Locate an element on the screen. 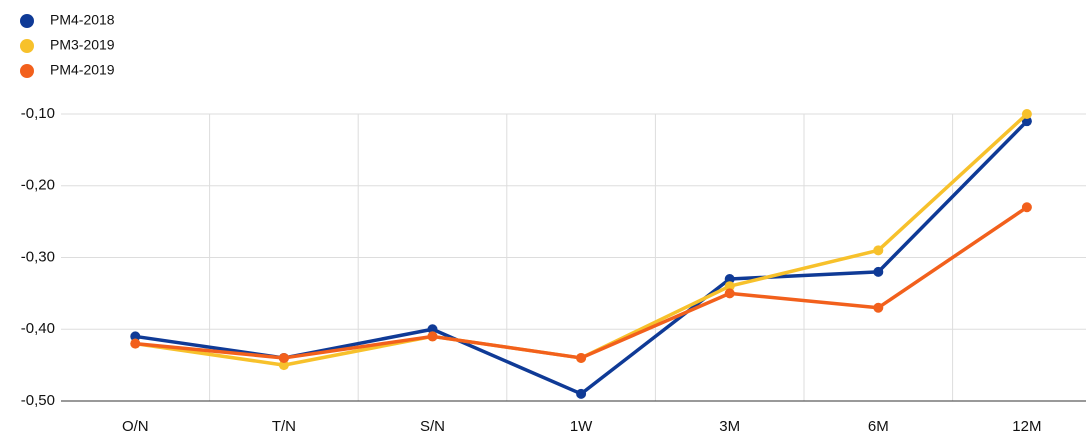 The width and height of the screenshot is (1086, 433). x-tick-label: T/N is located at coordinates (284, 425).